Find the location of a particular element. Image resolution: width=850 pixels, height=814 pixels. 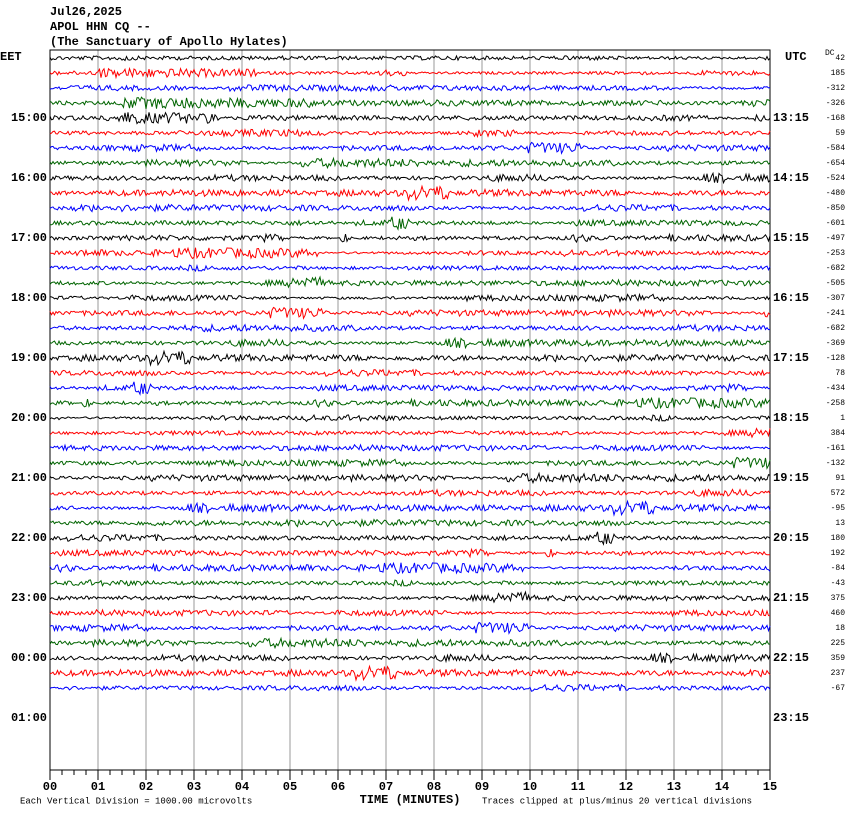

x-tick-label: 11 is located at coordinates (578, 787).